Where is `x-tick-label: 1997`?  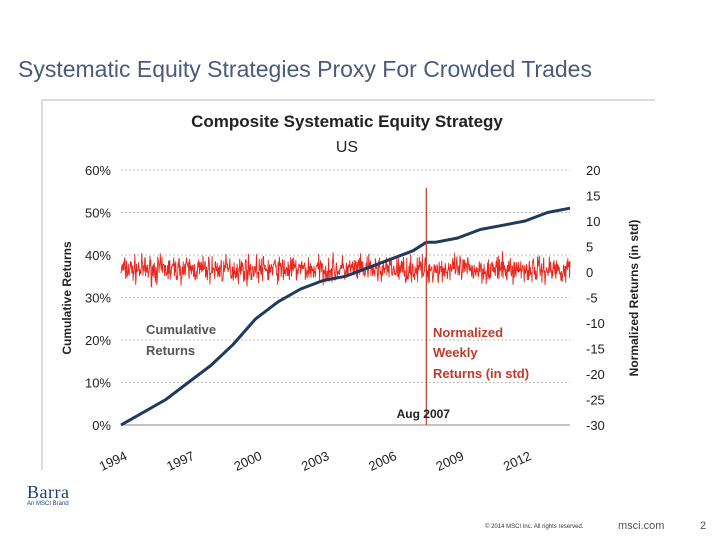
x-tick-label: 1997 is located at coordinates (180, 461).